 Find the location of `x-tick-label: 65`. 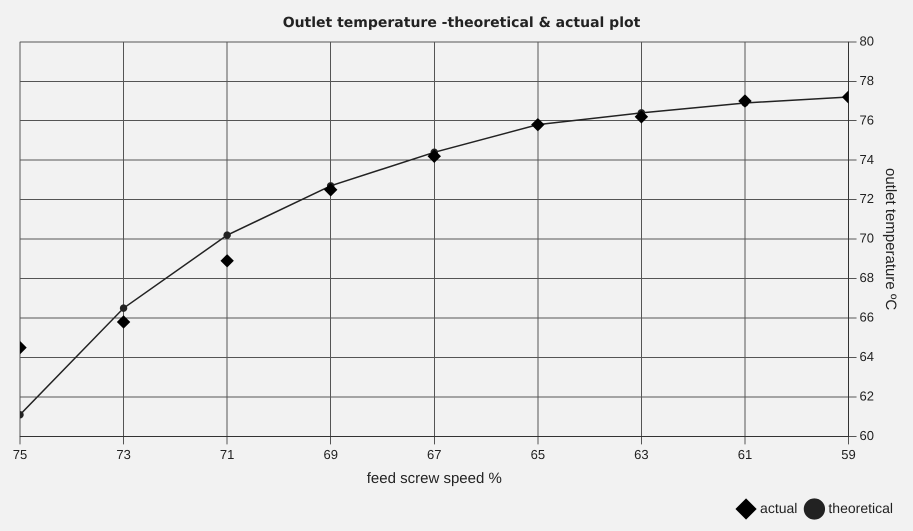

x-tick-label: 65 is located at coordinates (538, 454).